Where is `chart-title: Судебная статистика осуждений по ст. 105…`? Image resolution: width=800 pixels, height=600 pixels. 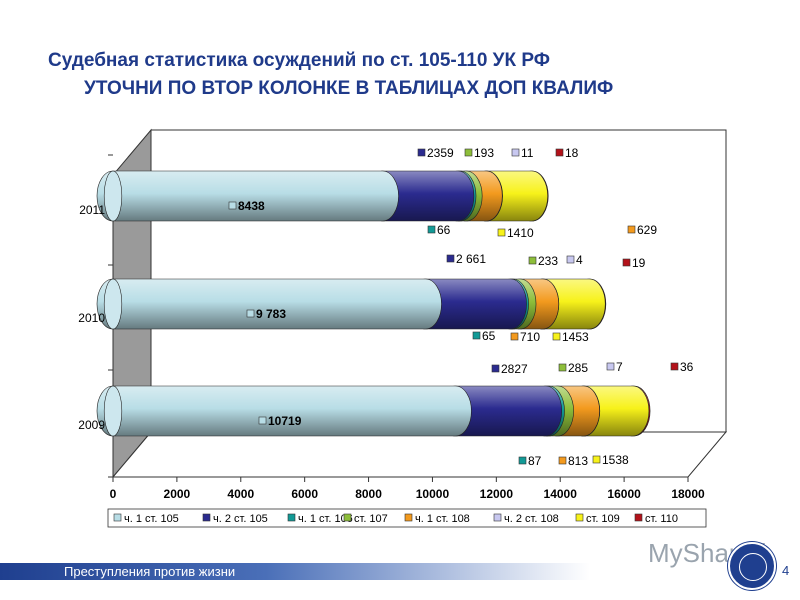 chart-title: Судебная статистика осуждений по ст. 105… is located at coordinates (299, 60).